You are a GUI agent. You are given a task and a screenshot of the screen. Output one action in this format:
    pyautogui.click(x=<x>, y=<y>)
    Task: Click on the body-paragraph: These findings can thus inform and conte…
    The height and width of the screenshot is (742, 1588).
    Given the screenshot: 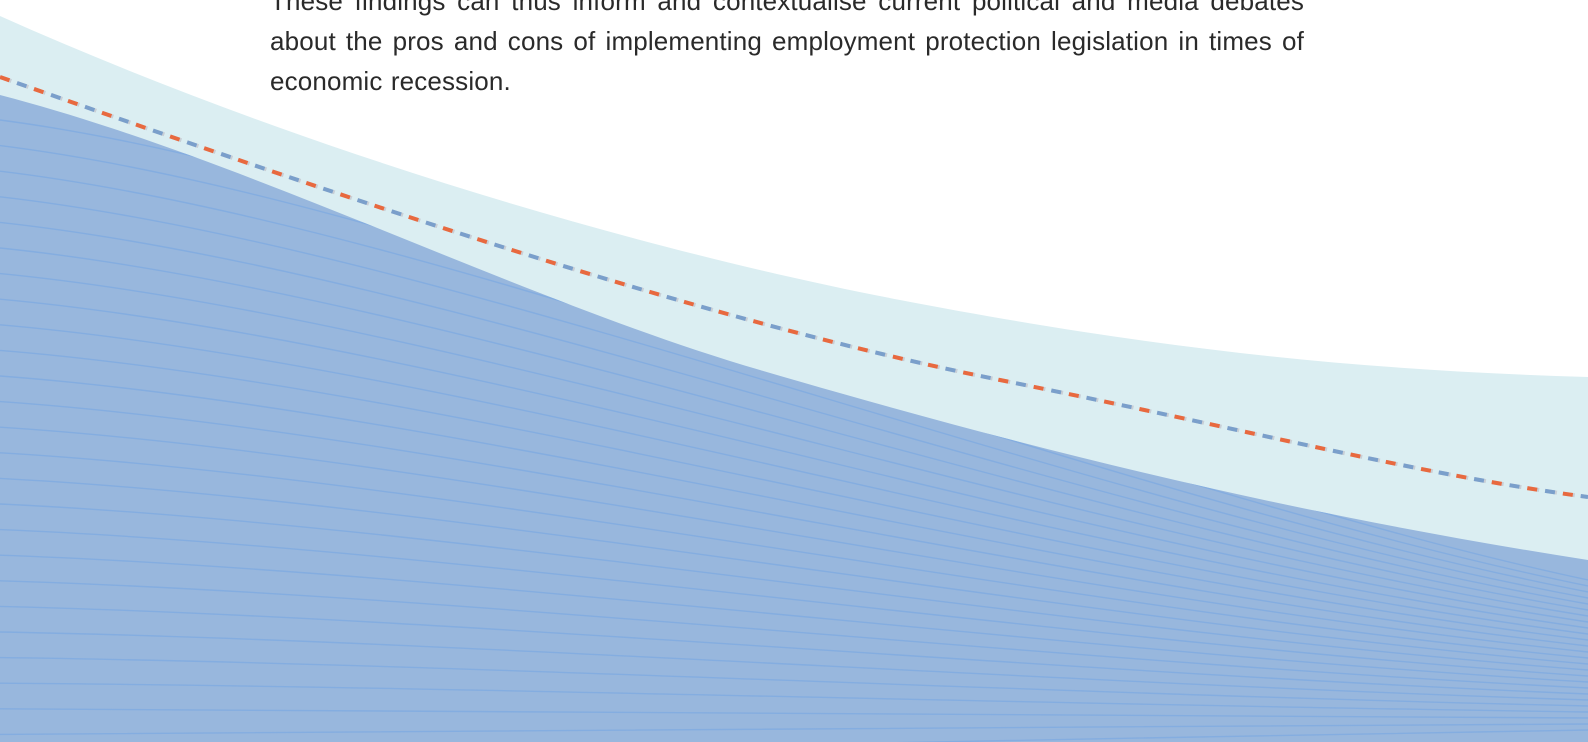 What is the action you would take?
    pyautogui.click(x=787, y=48)
    